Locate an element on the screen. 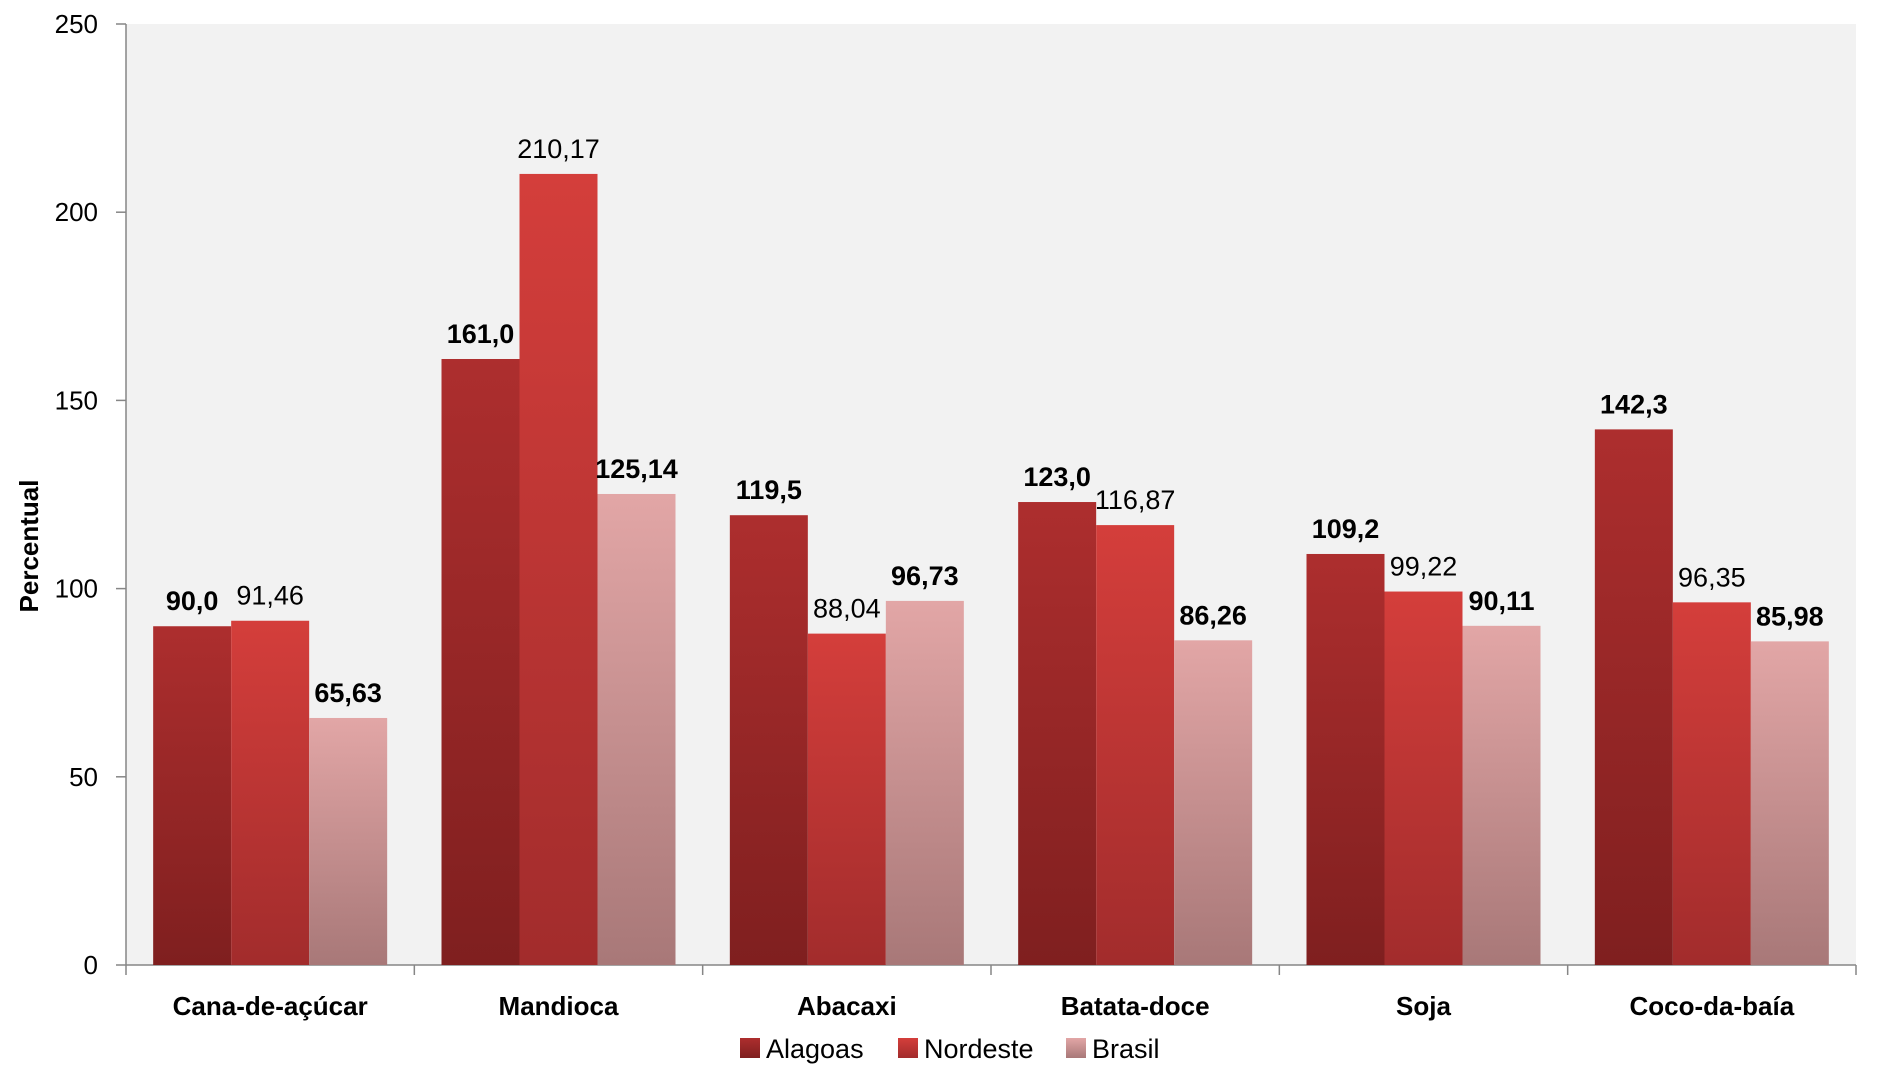  y-tick-label: 200 is located at coordinates (76, 212).